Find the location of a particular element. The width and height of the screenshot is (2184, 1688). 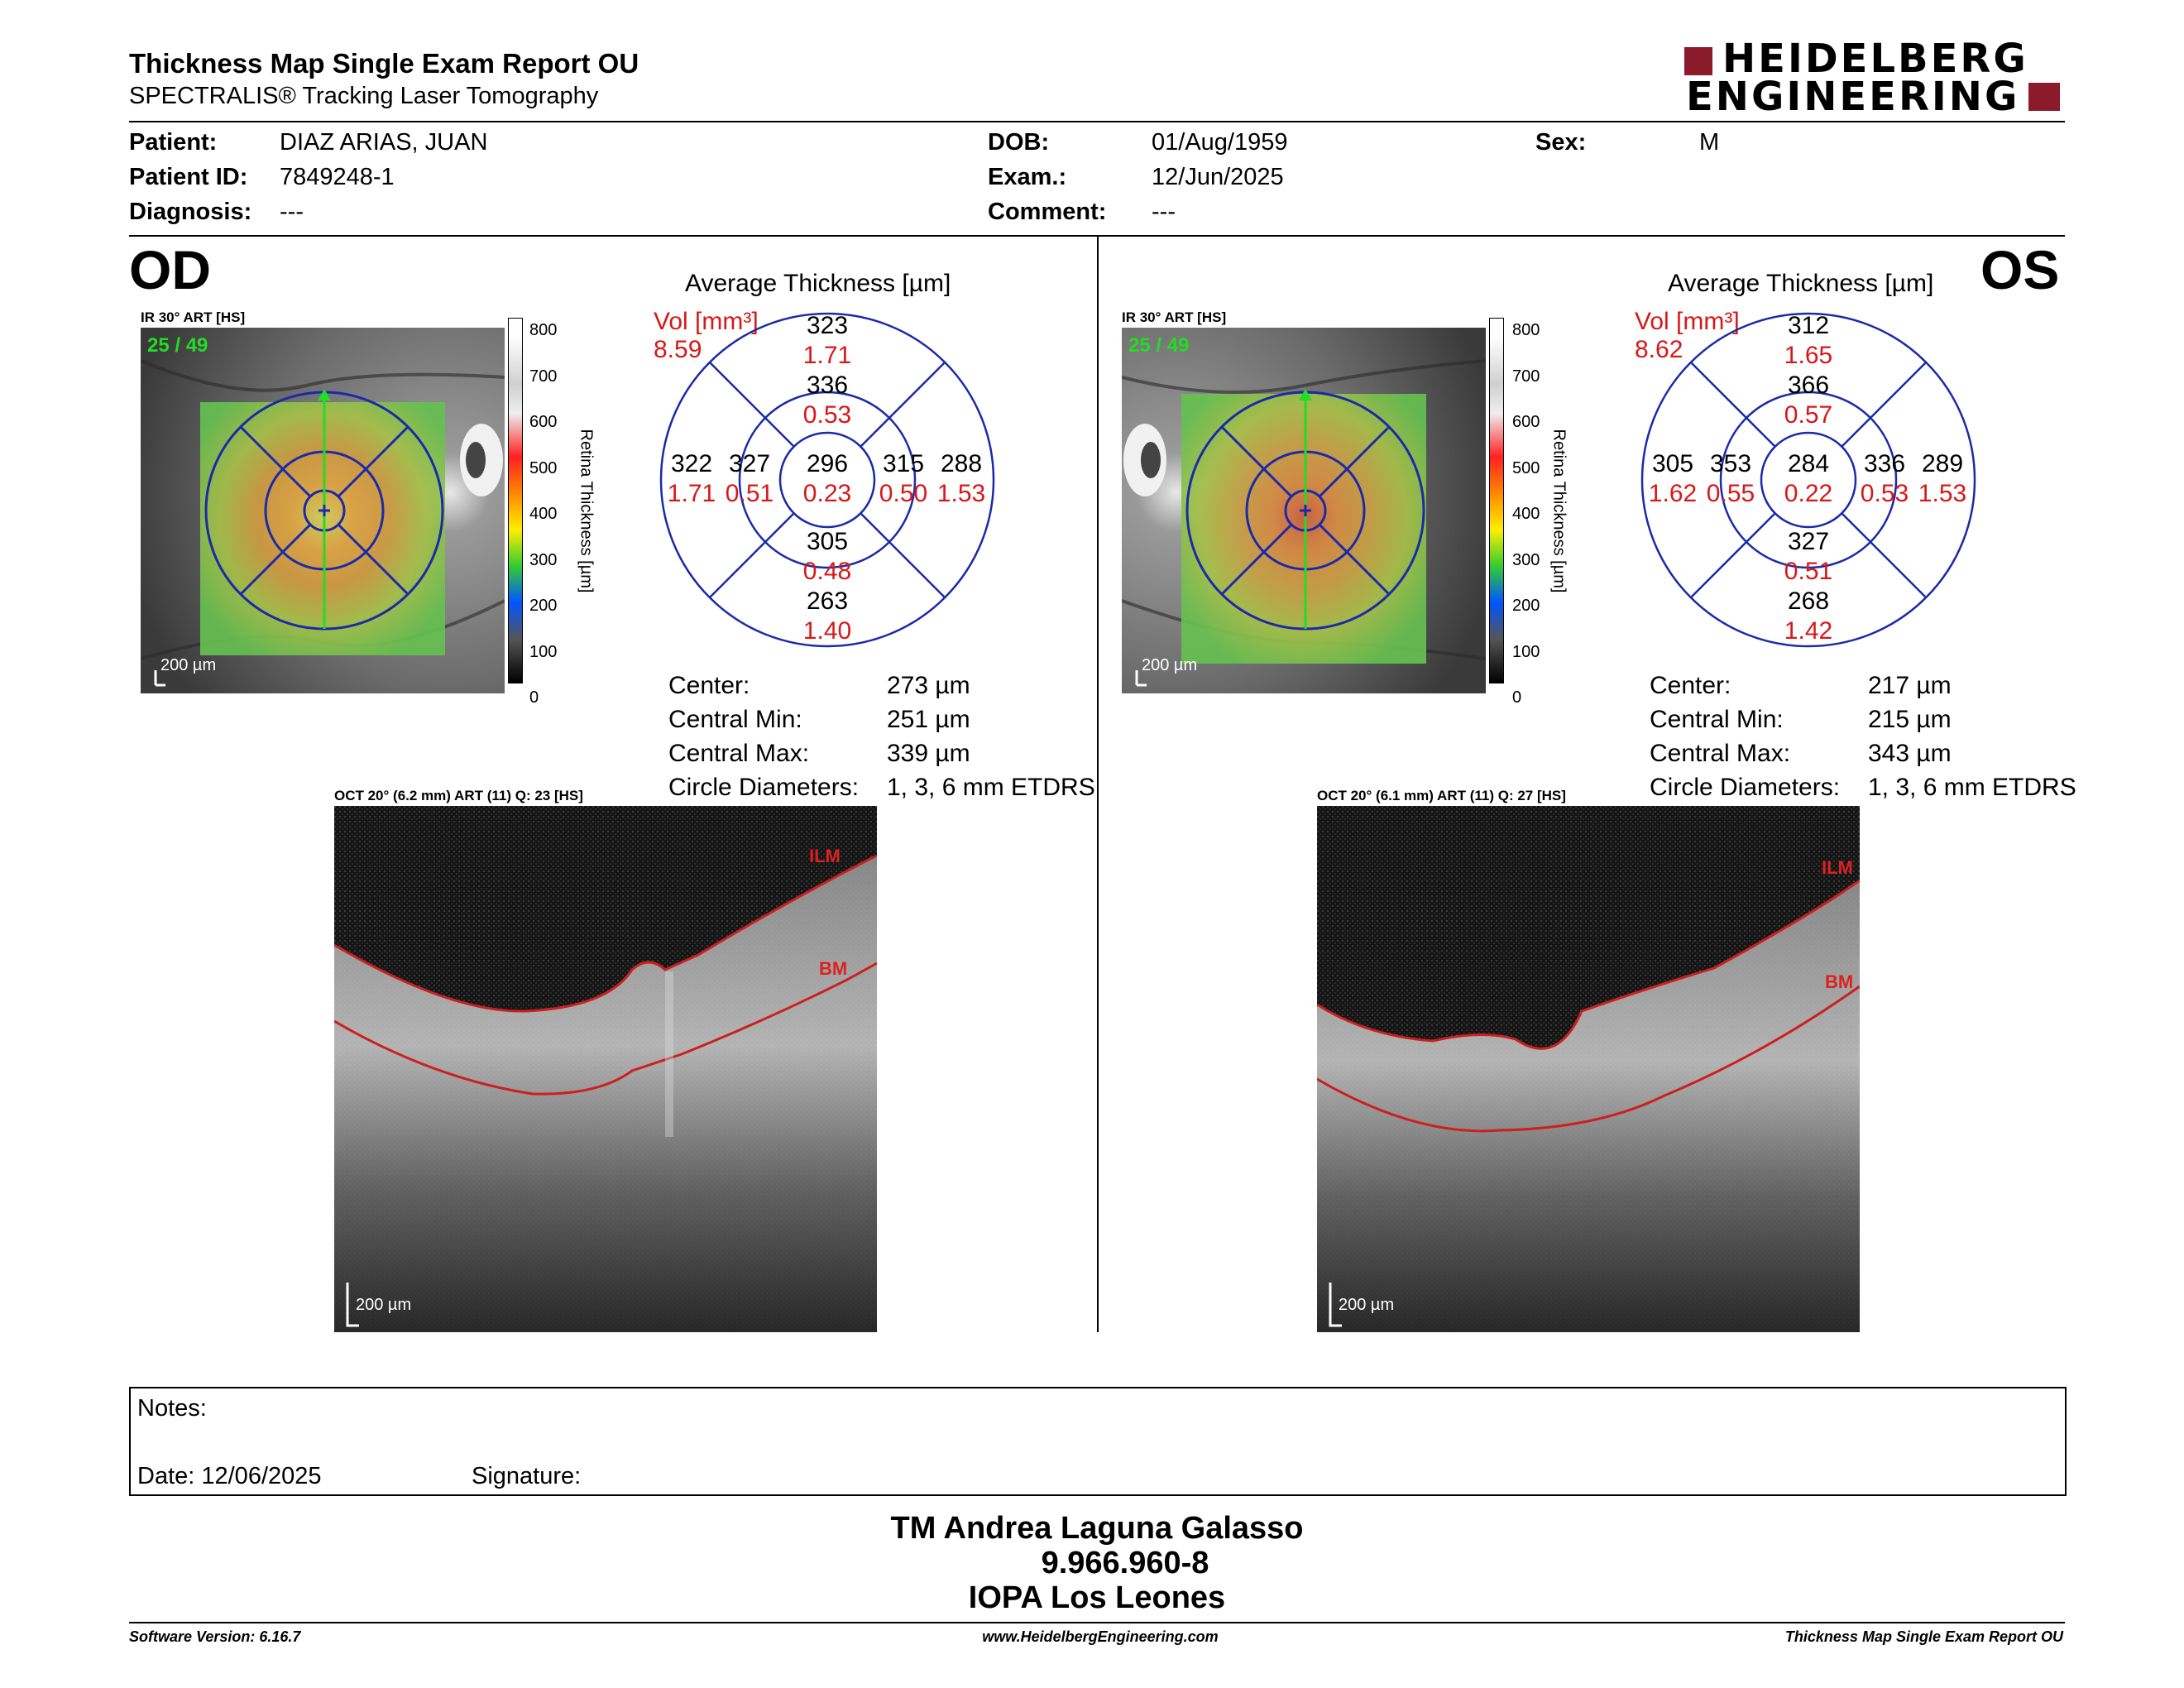

od-sector-temporal-outer: 322 1.71 is located at coordinates (691, 478).